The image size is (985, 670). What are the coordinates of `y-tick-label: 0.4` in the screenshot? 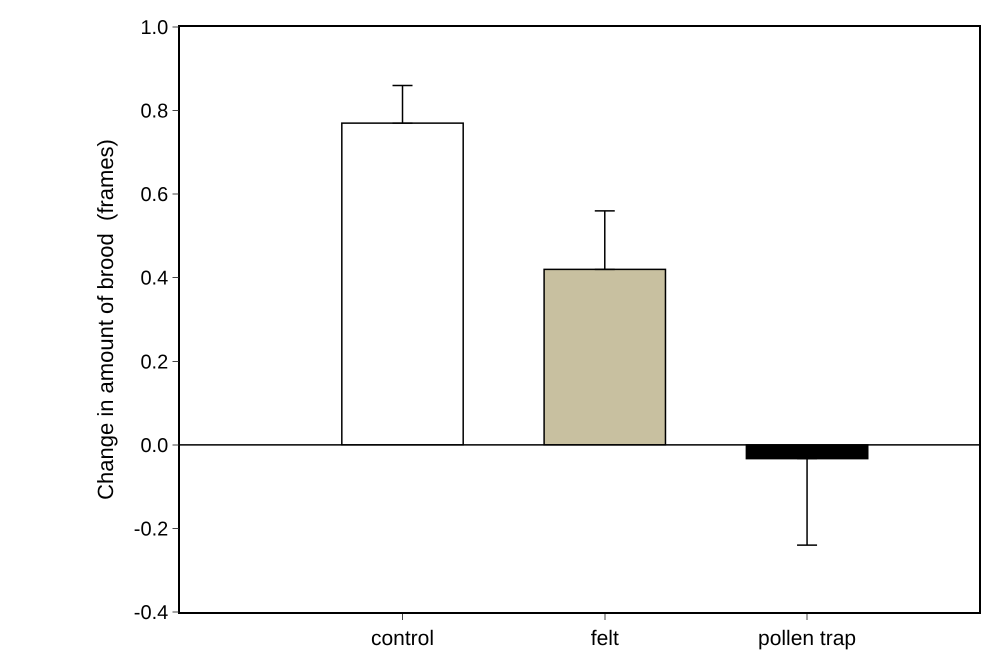 It's located at (154, 279).